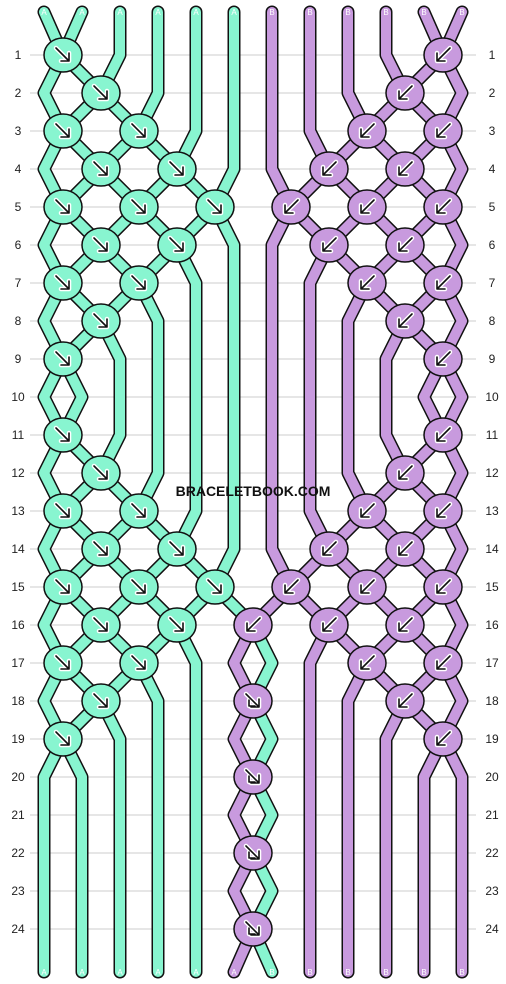 The width and height of the screenshot is (506, 984). Describe the element at coordinates (492, 435) in the screenshot. I see `row-label: 11` at that location.